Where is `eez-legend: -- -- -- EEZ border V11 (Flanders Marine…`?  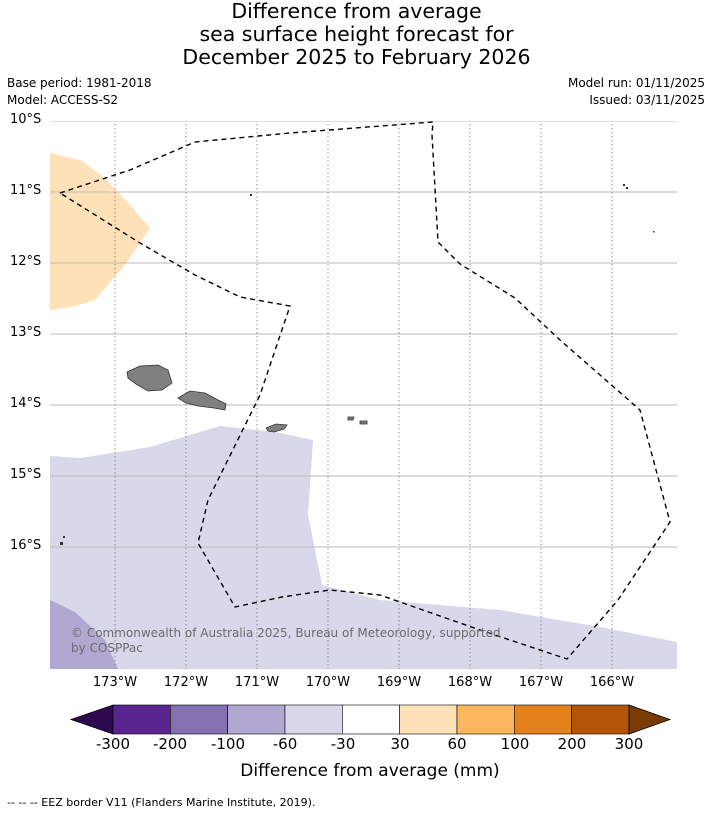 eez-legend: -- -- -- EEZ border V11 (Flanders Marine… is located at coordinates (161, 802).